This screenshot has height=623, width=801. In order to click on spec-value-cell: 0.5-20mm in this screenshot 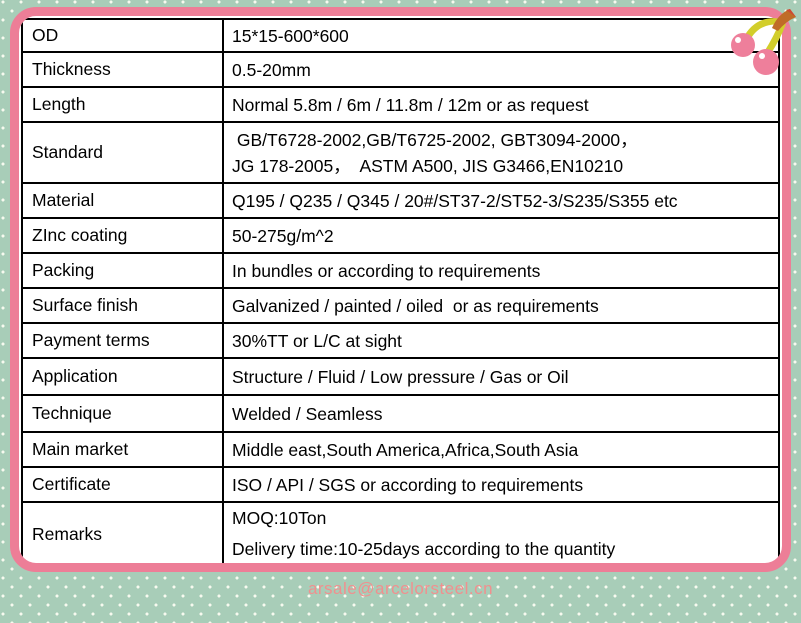, I will do `click(501, 69)`.